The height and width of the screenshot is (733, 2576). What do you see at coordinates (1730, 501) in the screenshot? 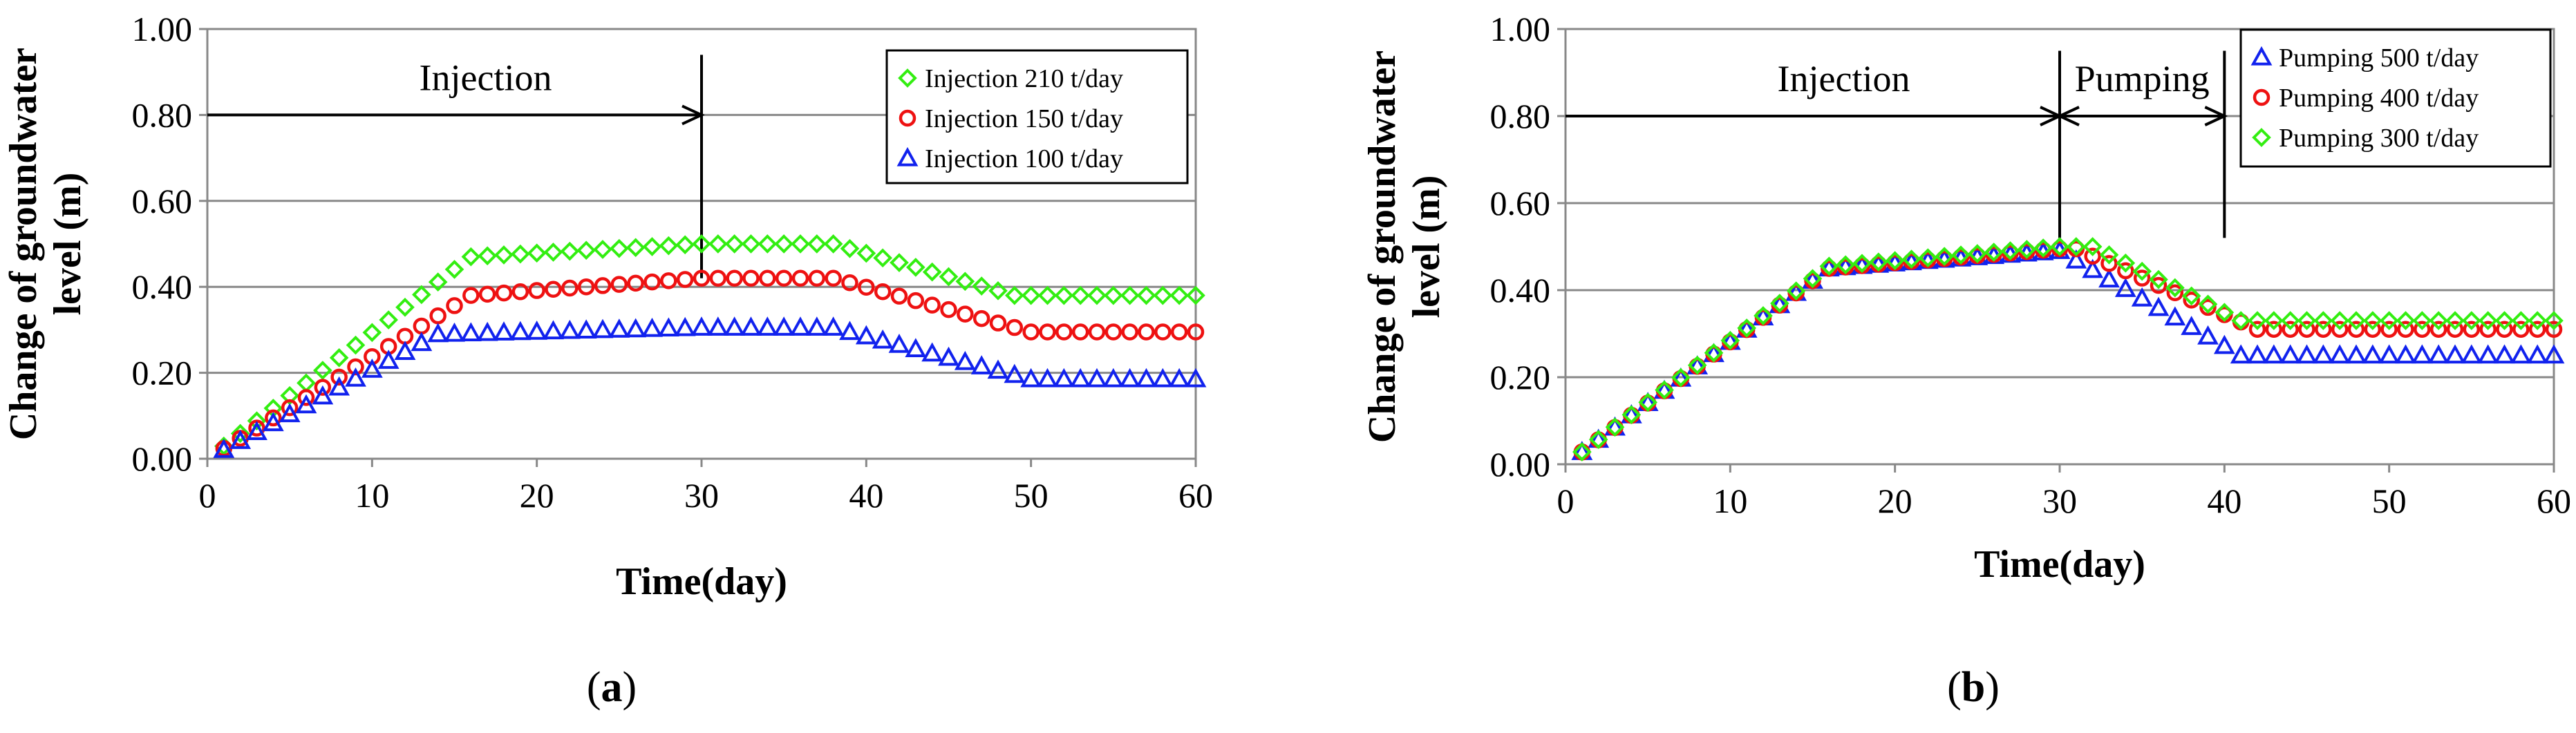
I see `x-tick-label: 10` at bounding box center [1730, 501].